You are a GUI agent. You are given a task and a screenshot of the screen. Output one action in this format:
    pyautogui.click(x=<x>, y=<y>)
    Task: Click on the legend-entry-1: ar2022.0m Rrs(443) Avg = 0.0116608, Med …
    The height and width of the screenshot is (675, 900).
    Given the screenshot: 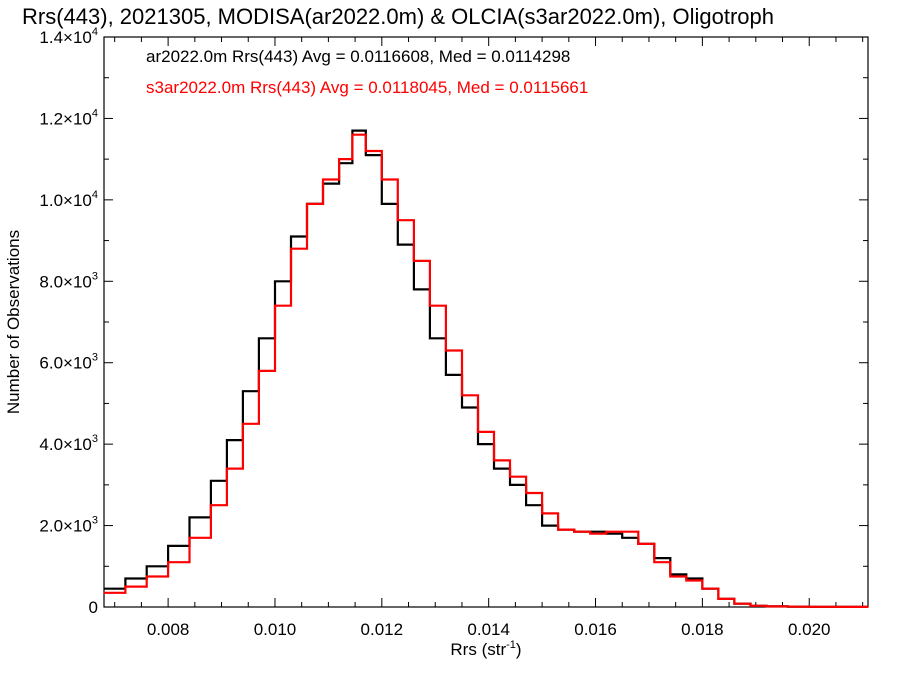 What is the action you would take?
    pyautogui.click(x=358, y=56)
    